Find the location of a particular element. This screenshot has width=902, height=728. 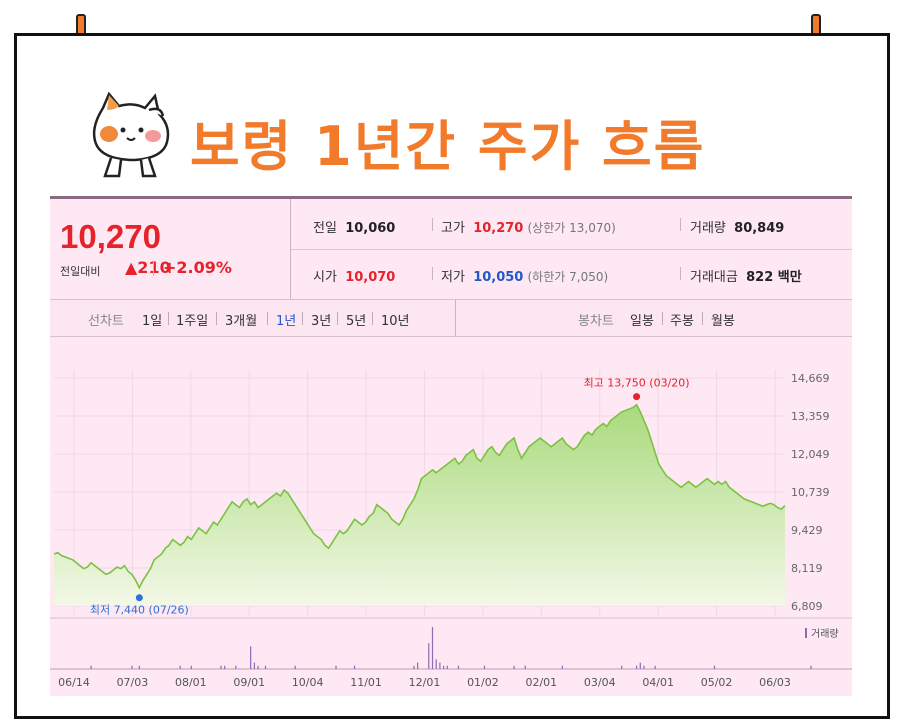

open-price-value: 10,070 is located at coordinates (370, 277).